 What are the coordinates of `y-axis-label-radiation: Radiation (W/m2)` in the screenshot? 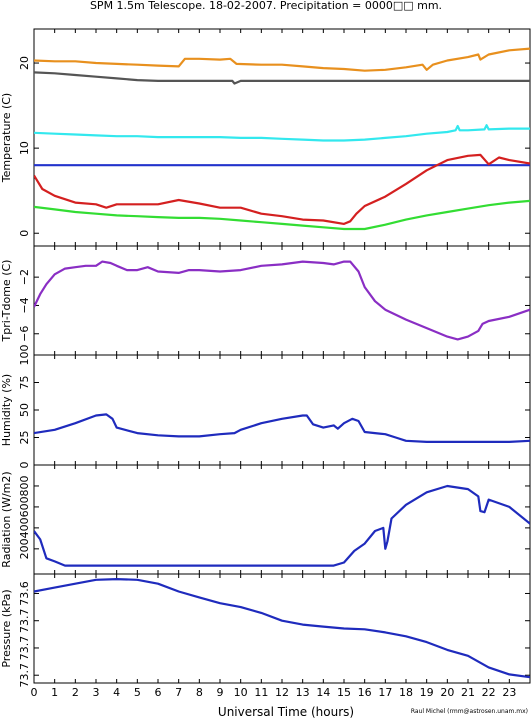 It's located at (6, 519).